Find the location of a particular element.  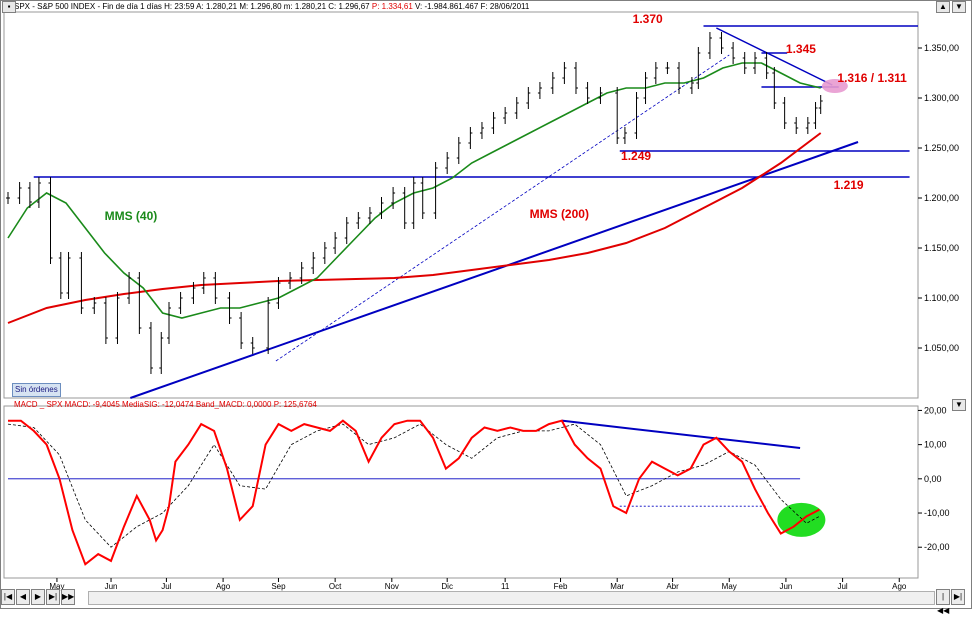

price-highlight-ellipse is located at coordinates (834, 86).